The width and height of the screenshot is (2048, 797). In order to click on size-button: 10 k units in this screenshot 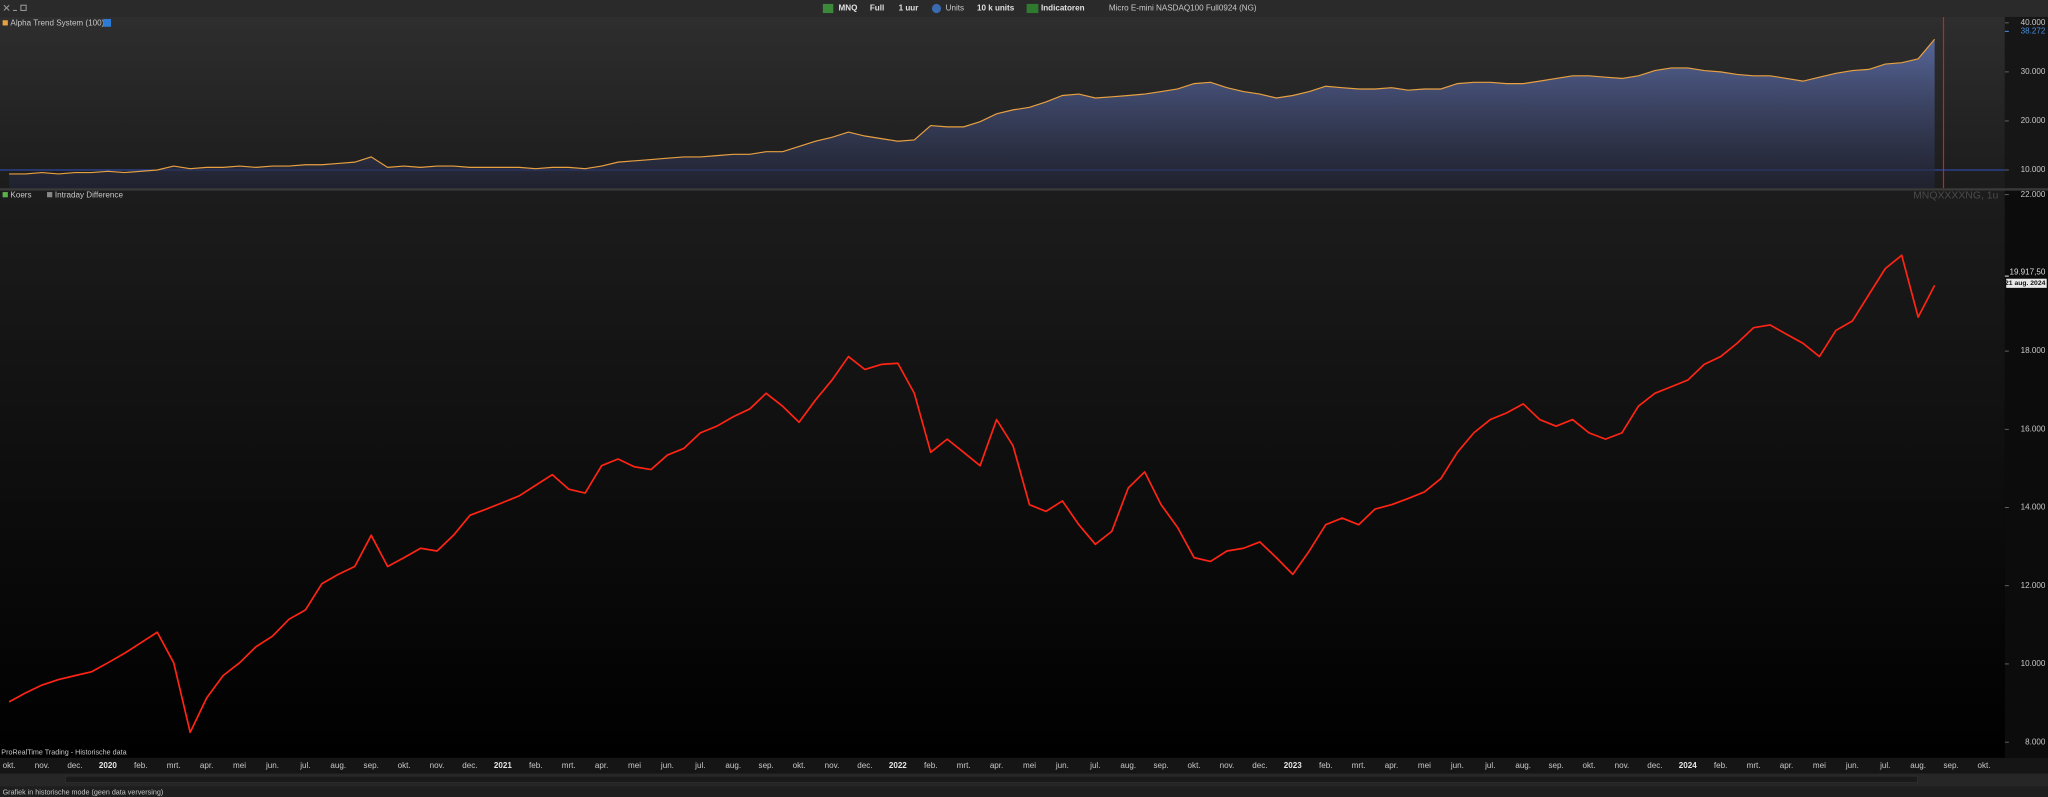, I will do `click(996, 8)`.